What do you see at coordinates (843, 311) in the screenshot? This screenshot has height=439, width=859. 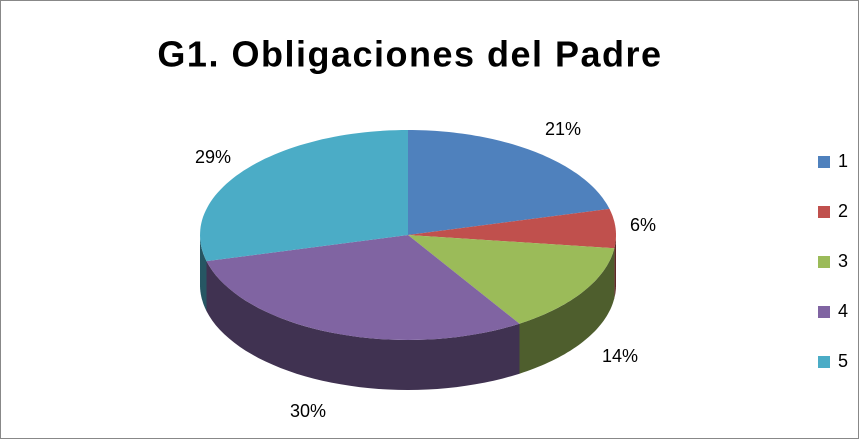 I see `legend-label: 4` at bounding box center [843, 311].